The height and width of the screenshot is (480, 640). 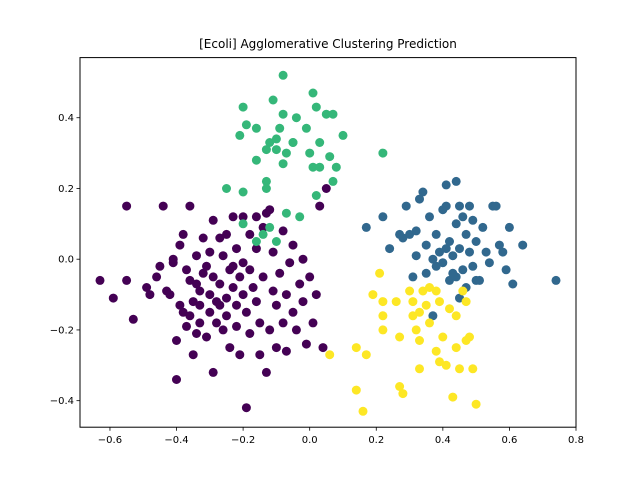 I want to click on y-axis: −0.4 −0.2 0.0 0.2 0.4, so click(x=65, y=260).